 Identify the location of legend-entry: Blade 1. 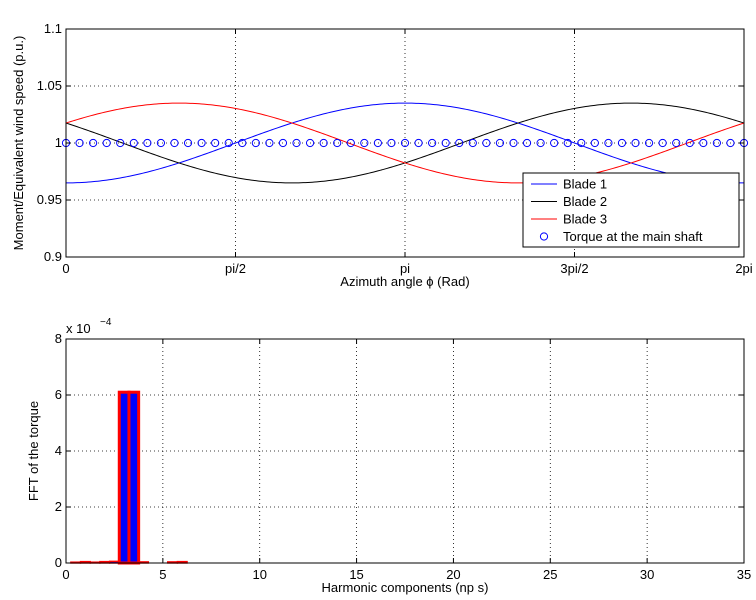
(585, 184).